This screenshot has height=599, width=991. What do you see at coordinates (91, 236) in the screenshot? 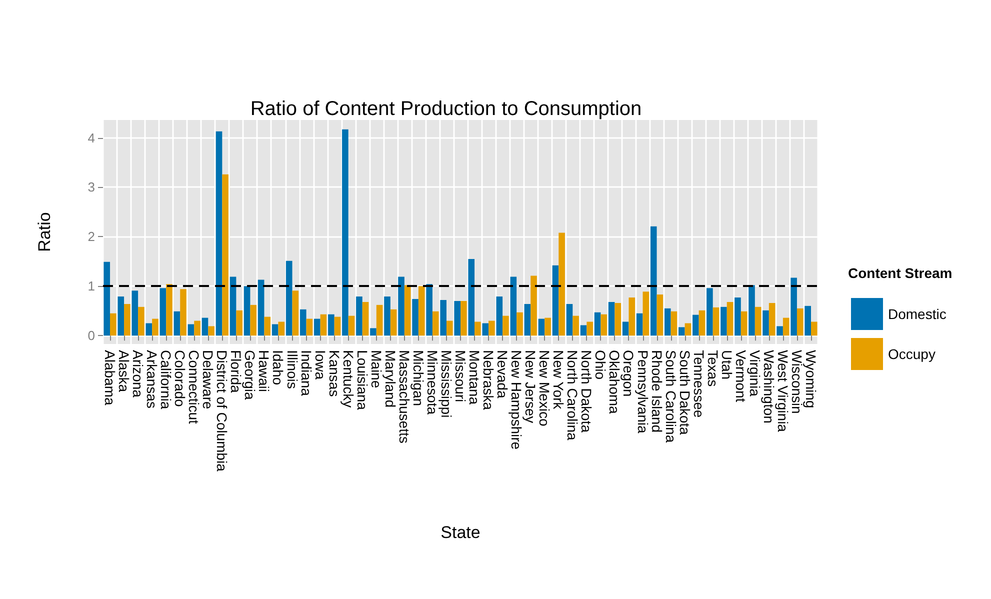
I see `y-tick-label: 2` at bounding box center [91, 236].